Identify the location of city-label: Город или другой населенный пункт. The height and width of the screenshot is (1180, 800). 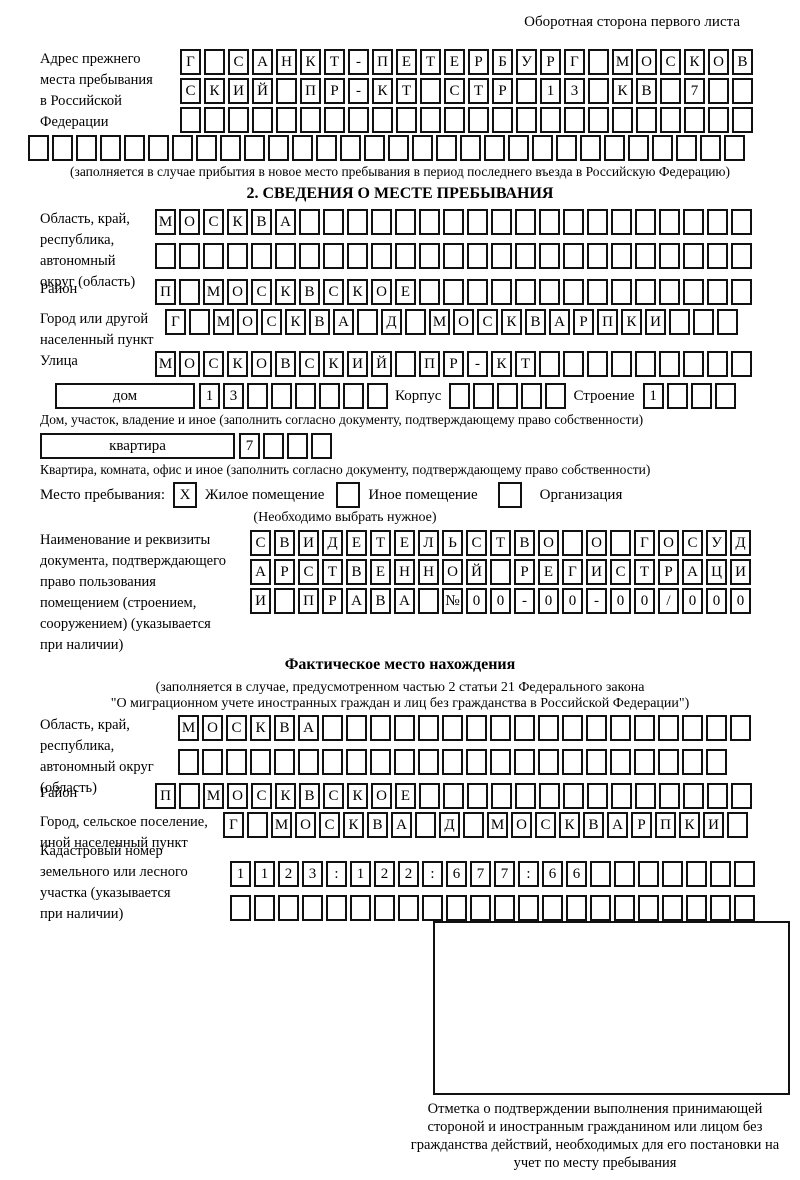
(97, 329).